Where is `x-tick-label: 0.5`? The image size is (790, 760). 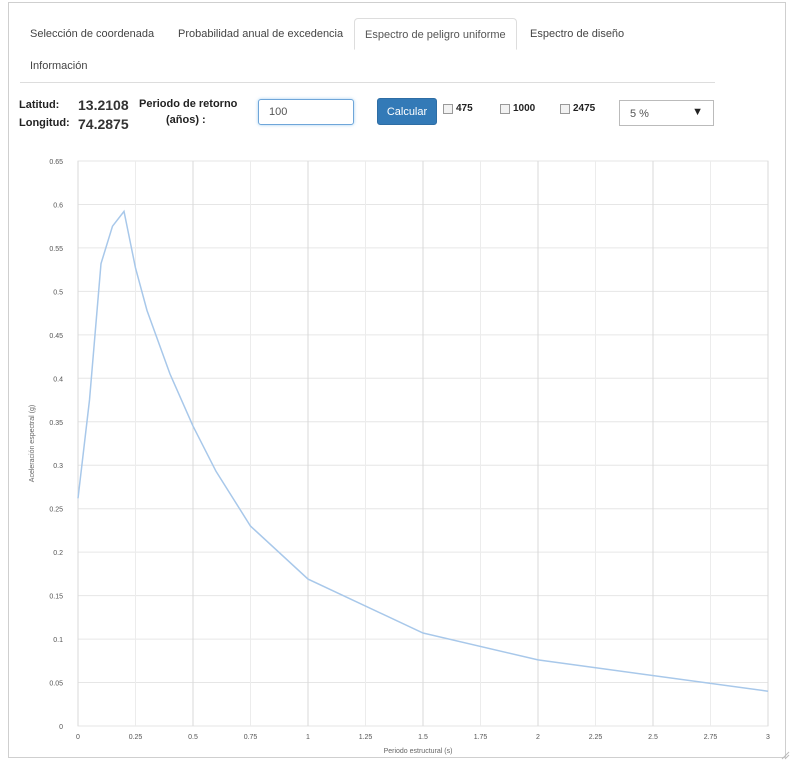 x-tick-label: 0.5 is located at coordinates (193, 737).